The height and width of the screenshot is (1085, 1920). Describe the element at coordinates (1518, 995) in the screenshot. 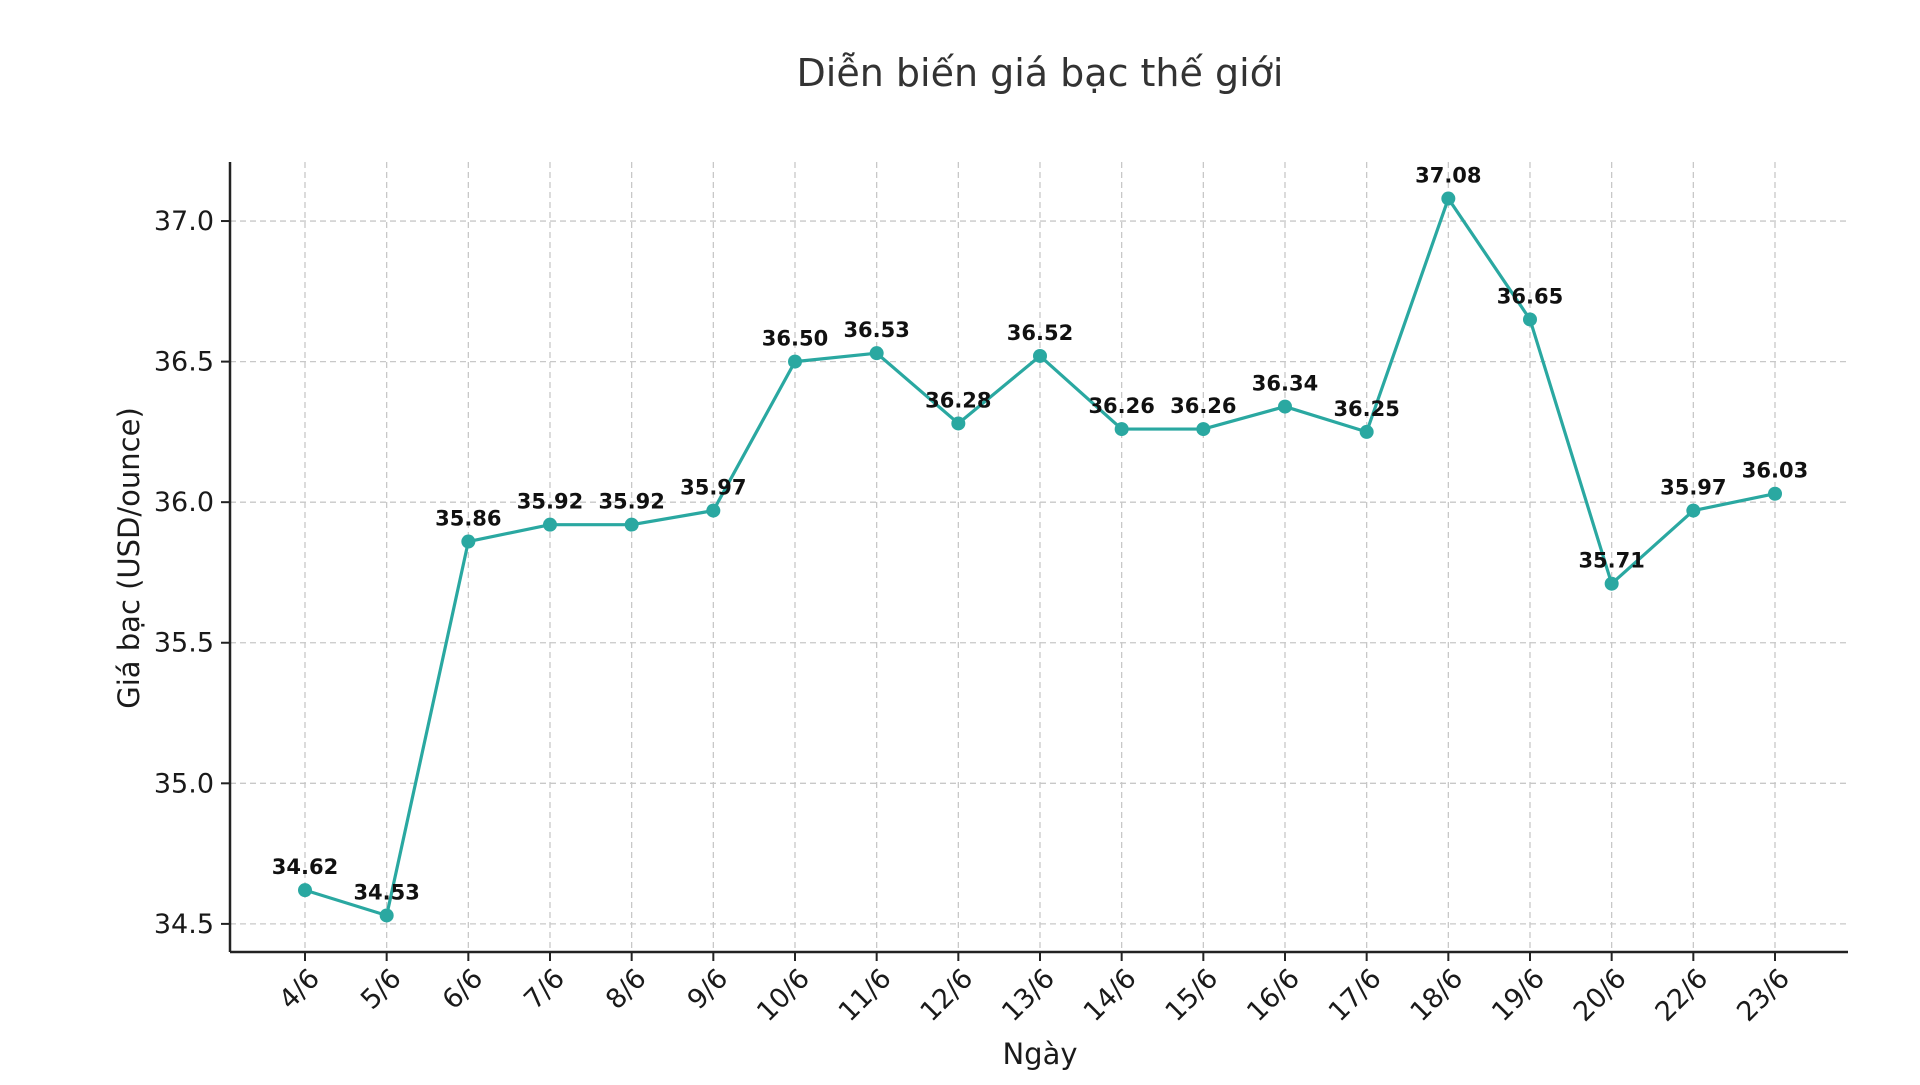

I see `x-tick-label: 19/6` at that location.